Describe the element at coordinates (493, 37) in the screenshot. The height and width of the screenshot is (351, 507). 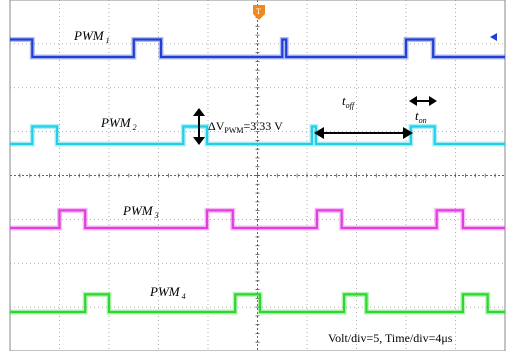
I see `channel-offset-marker-icon` at that location.